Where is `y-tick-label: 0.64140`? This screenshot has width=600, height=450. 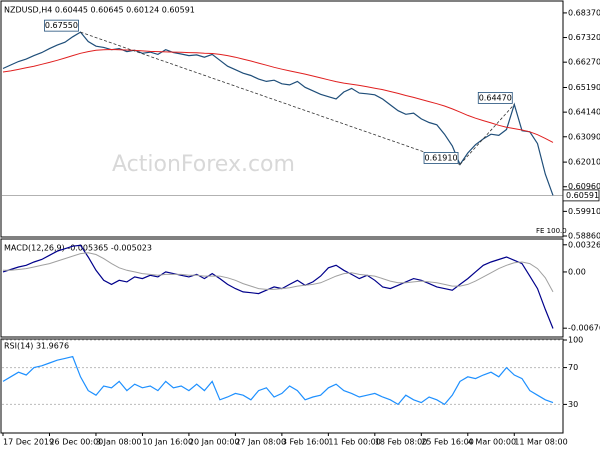 y-tick-label: 0.64140 is located at coordinates (584, 112).